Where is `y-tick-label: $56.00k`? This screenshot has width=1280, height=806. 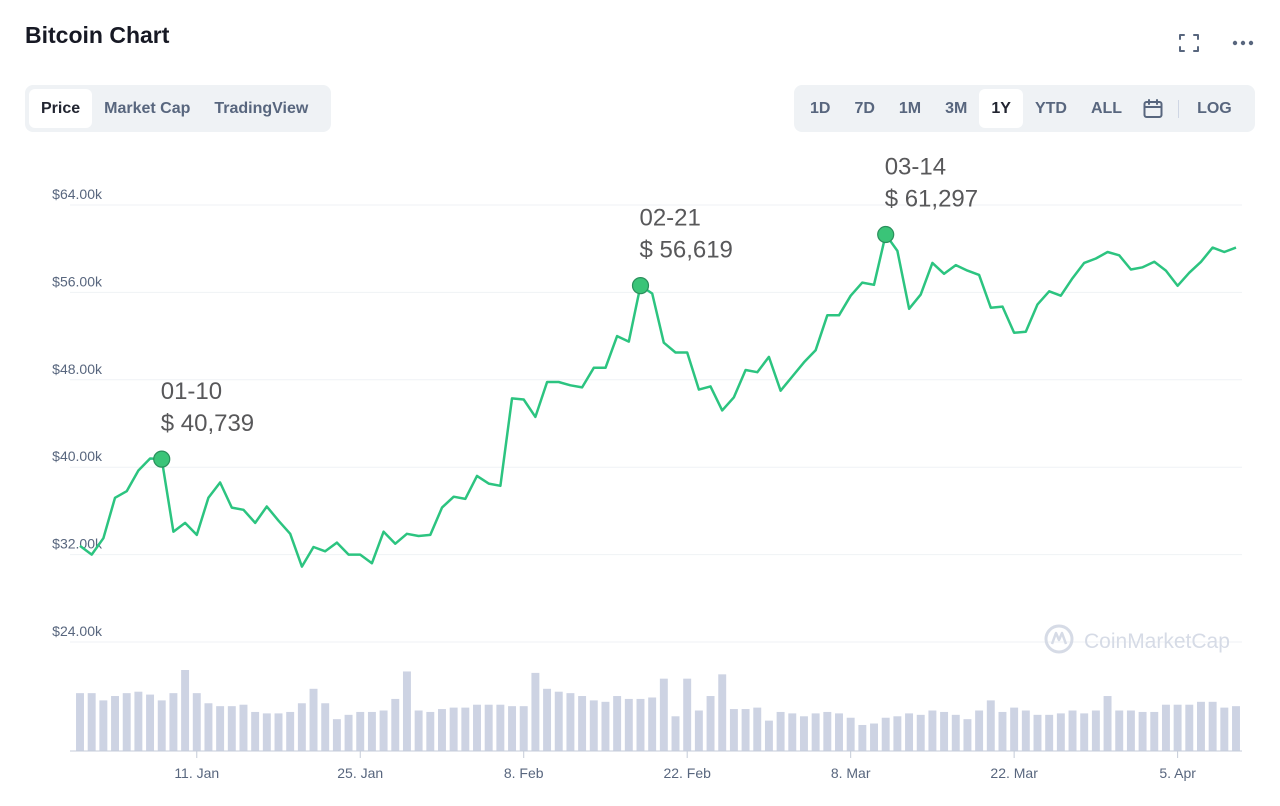
y-tick-label: $56.00k is located at coordinates (77, 281).